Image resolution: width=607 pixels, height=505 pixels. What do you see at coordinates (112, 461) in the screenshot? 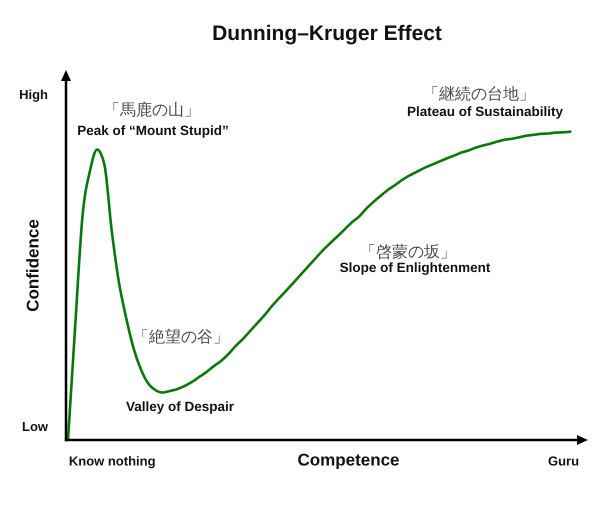
I see `x-tick-label: Know nothing` at bounding box center [112, 461].